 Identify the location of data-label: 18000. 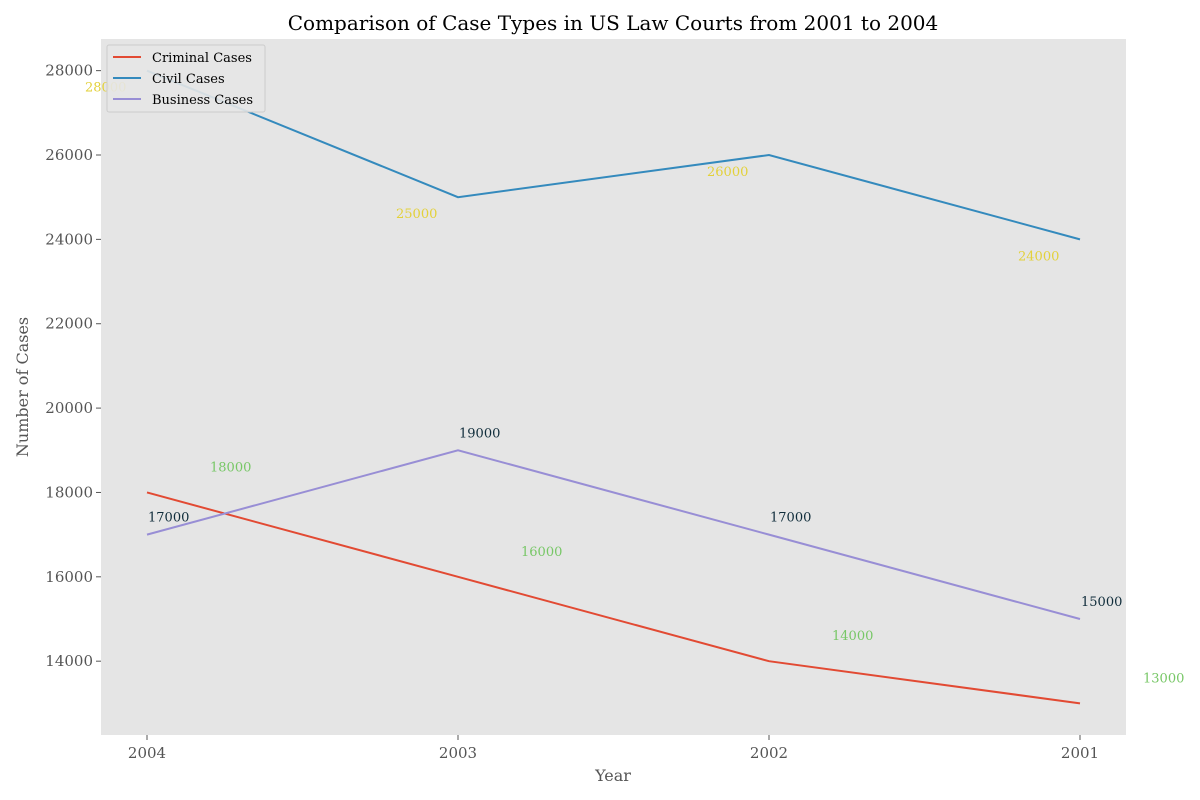
(230, 467).